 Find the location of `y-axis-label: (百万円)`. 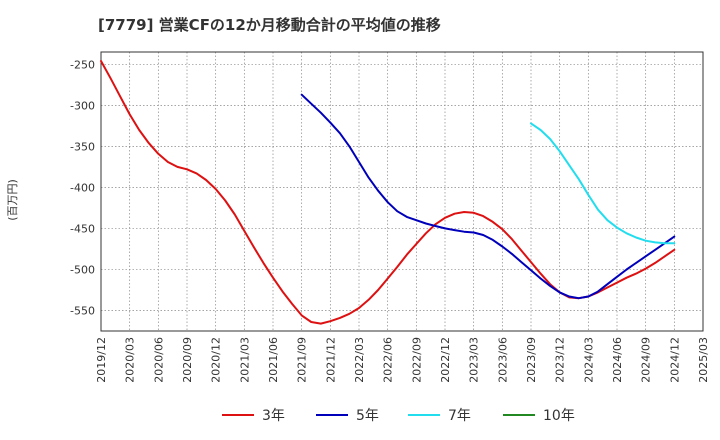

y-axis-label: (百万円) is located at coordinates (12, 200).